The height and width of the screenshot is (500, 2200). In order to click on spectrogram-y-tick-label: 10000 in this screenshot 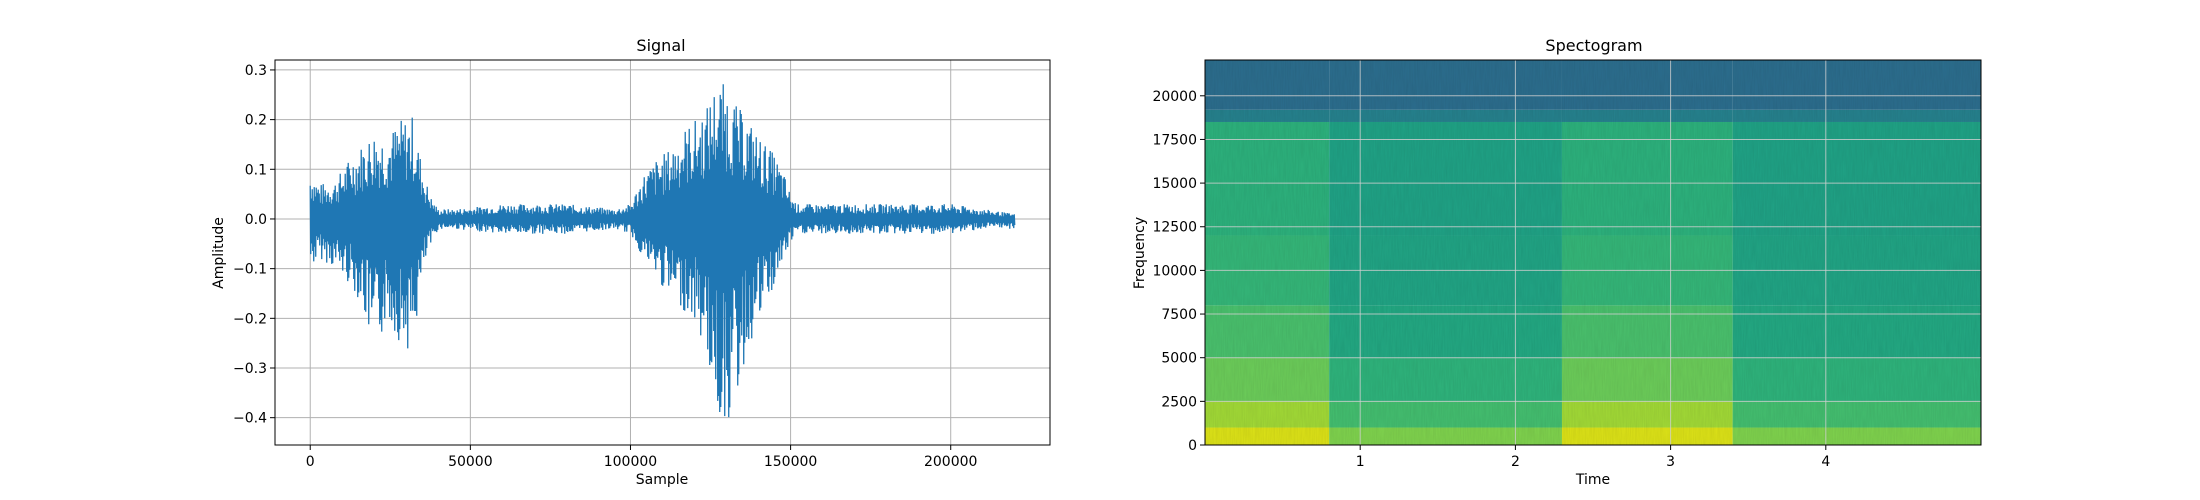, I will do `click(1174, 271)`.